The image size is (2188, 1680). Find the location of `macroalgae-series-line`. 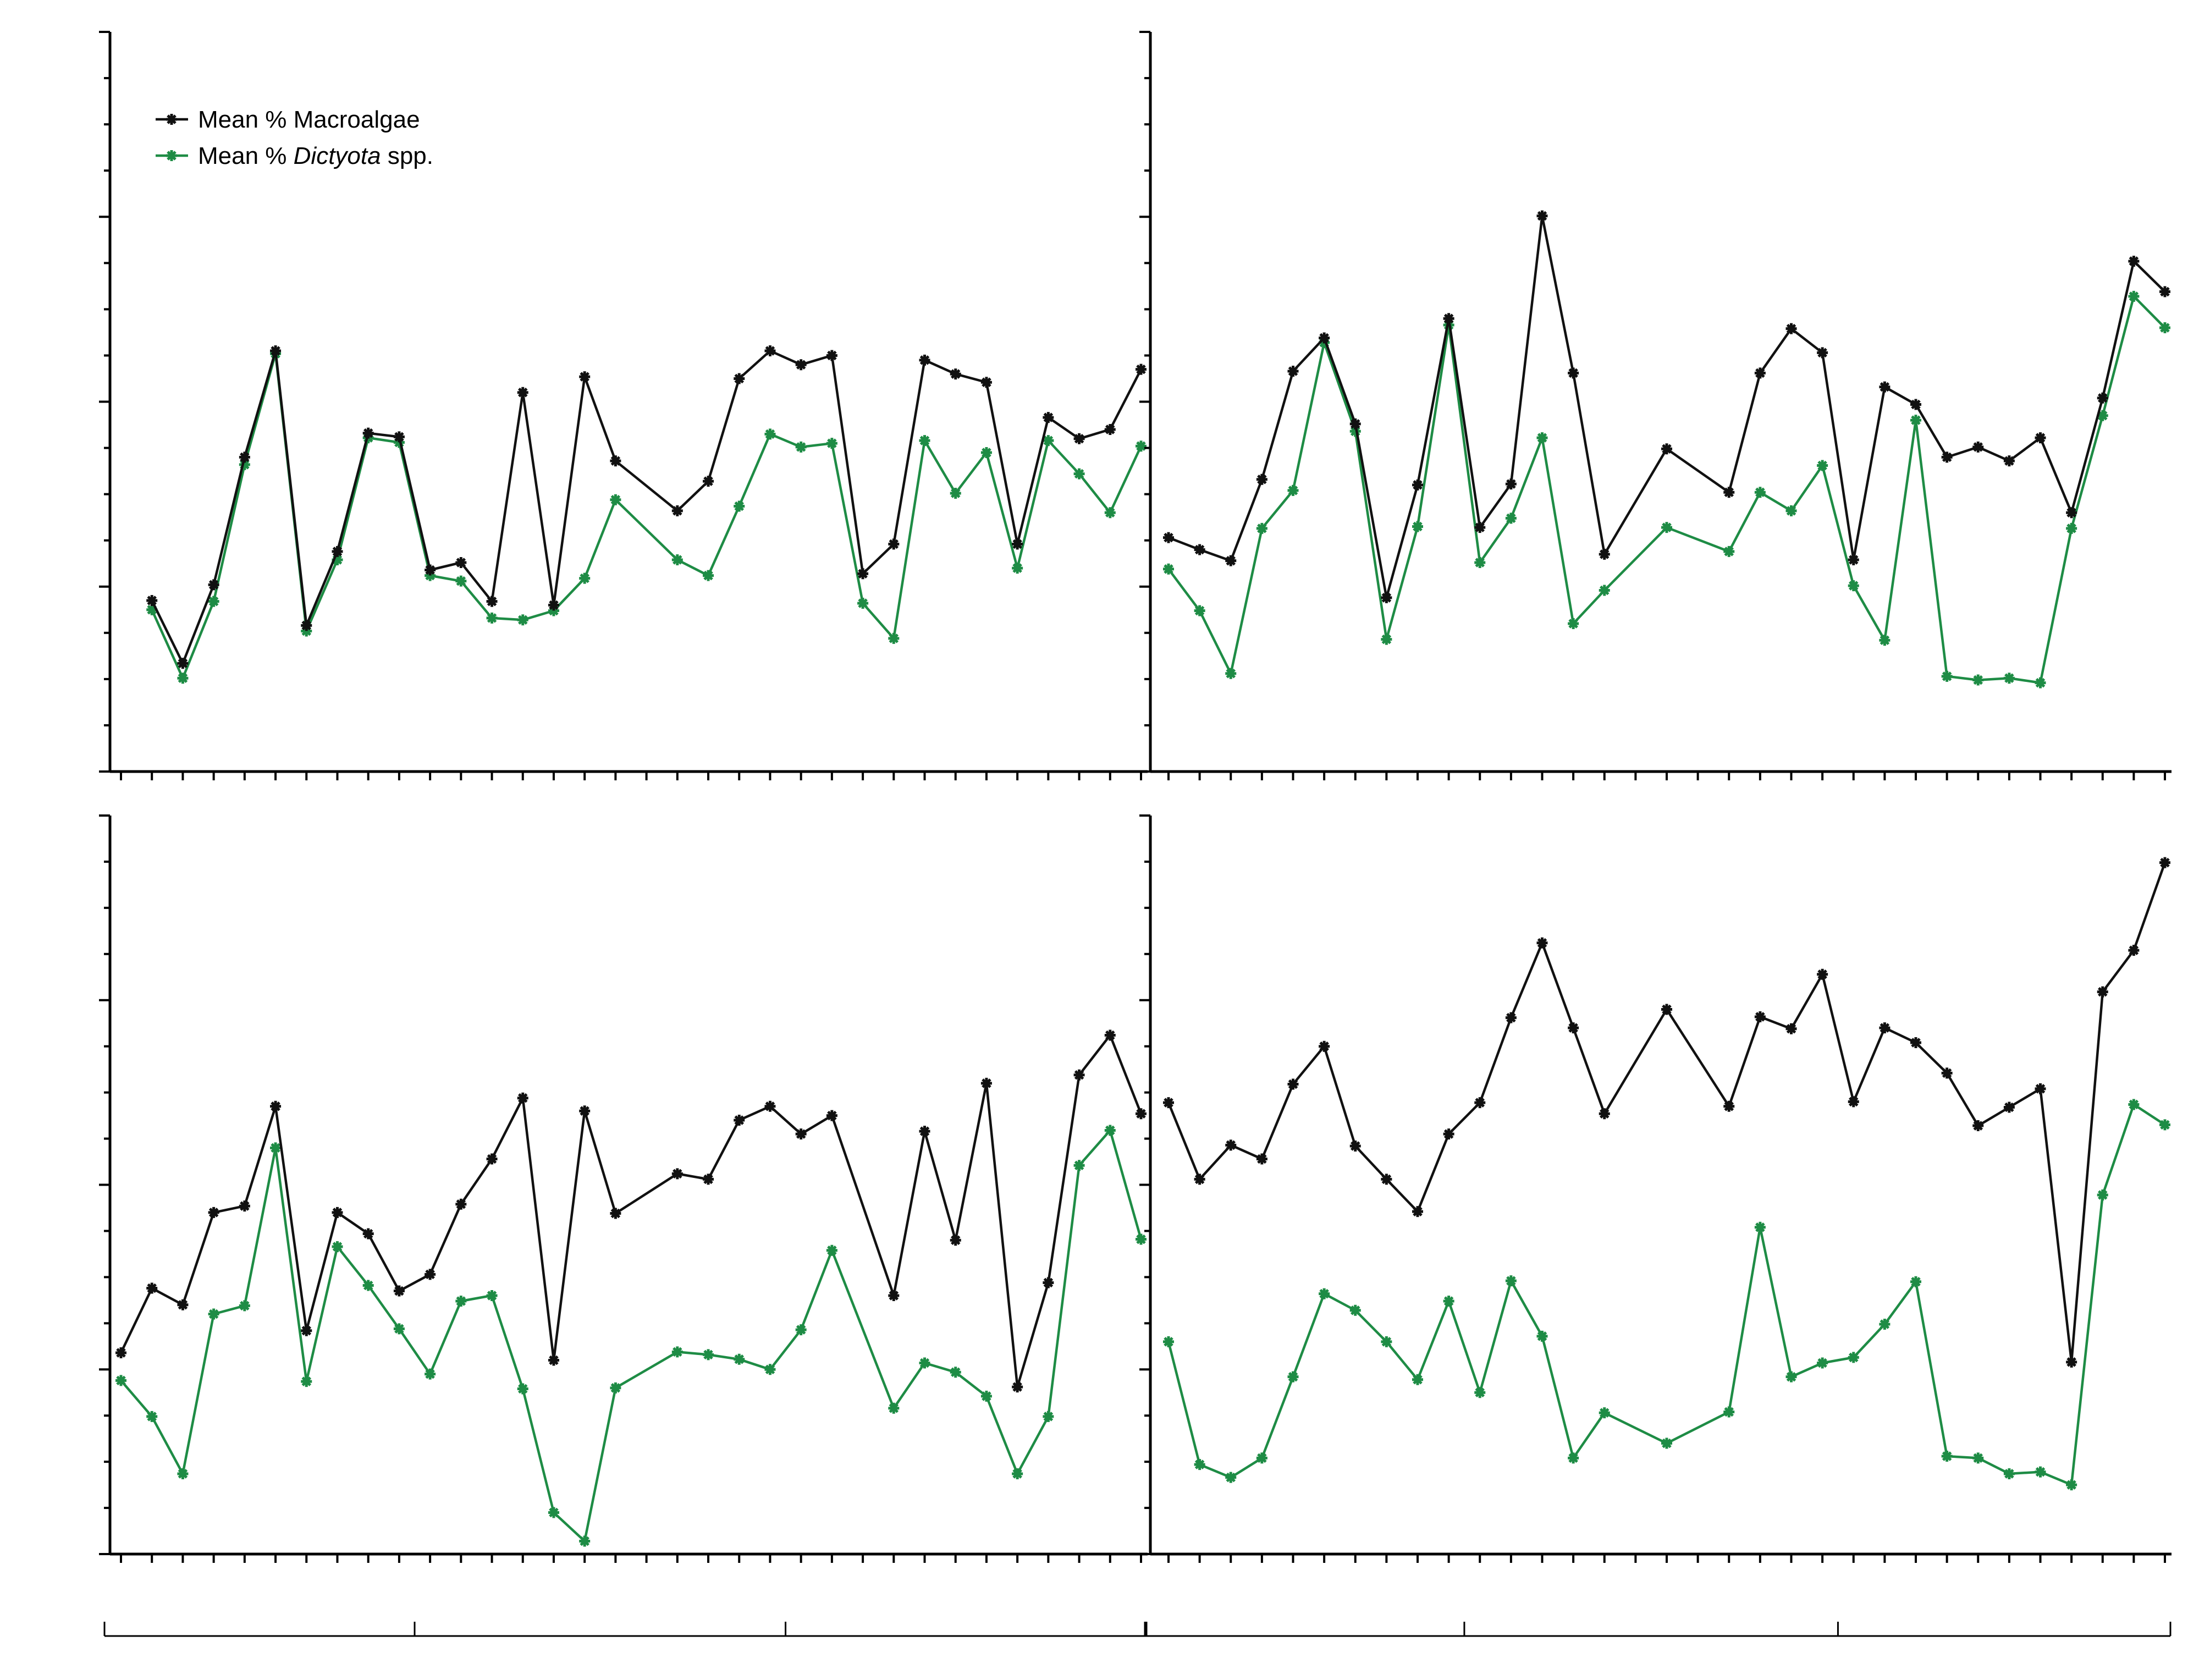

macroalgae-series-line is located at coordinates (631, 1211).